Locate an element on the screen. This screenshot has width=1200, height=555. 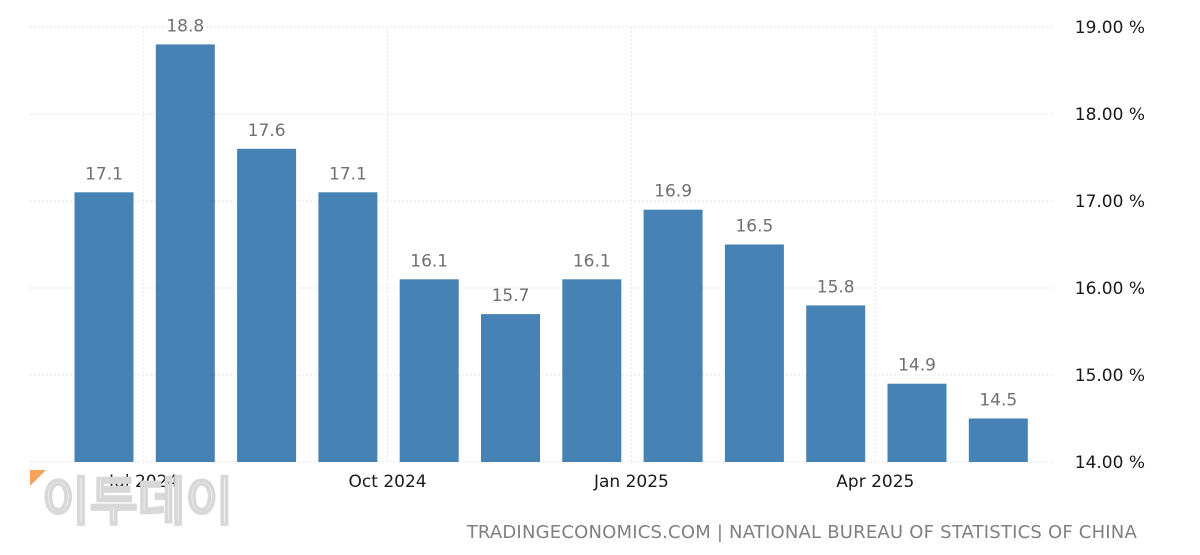
x-tick-label: Oct 2024 is located at coordinates (388, 482).